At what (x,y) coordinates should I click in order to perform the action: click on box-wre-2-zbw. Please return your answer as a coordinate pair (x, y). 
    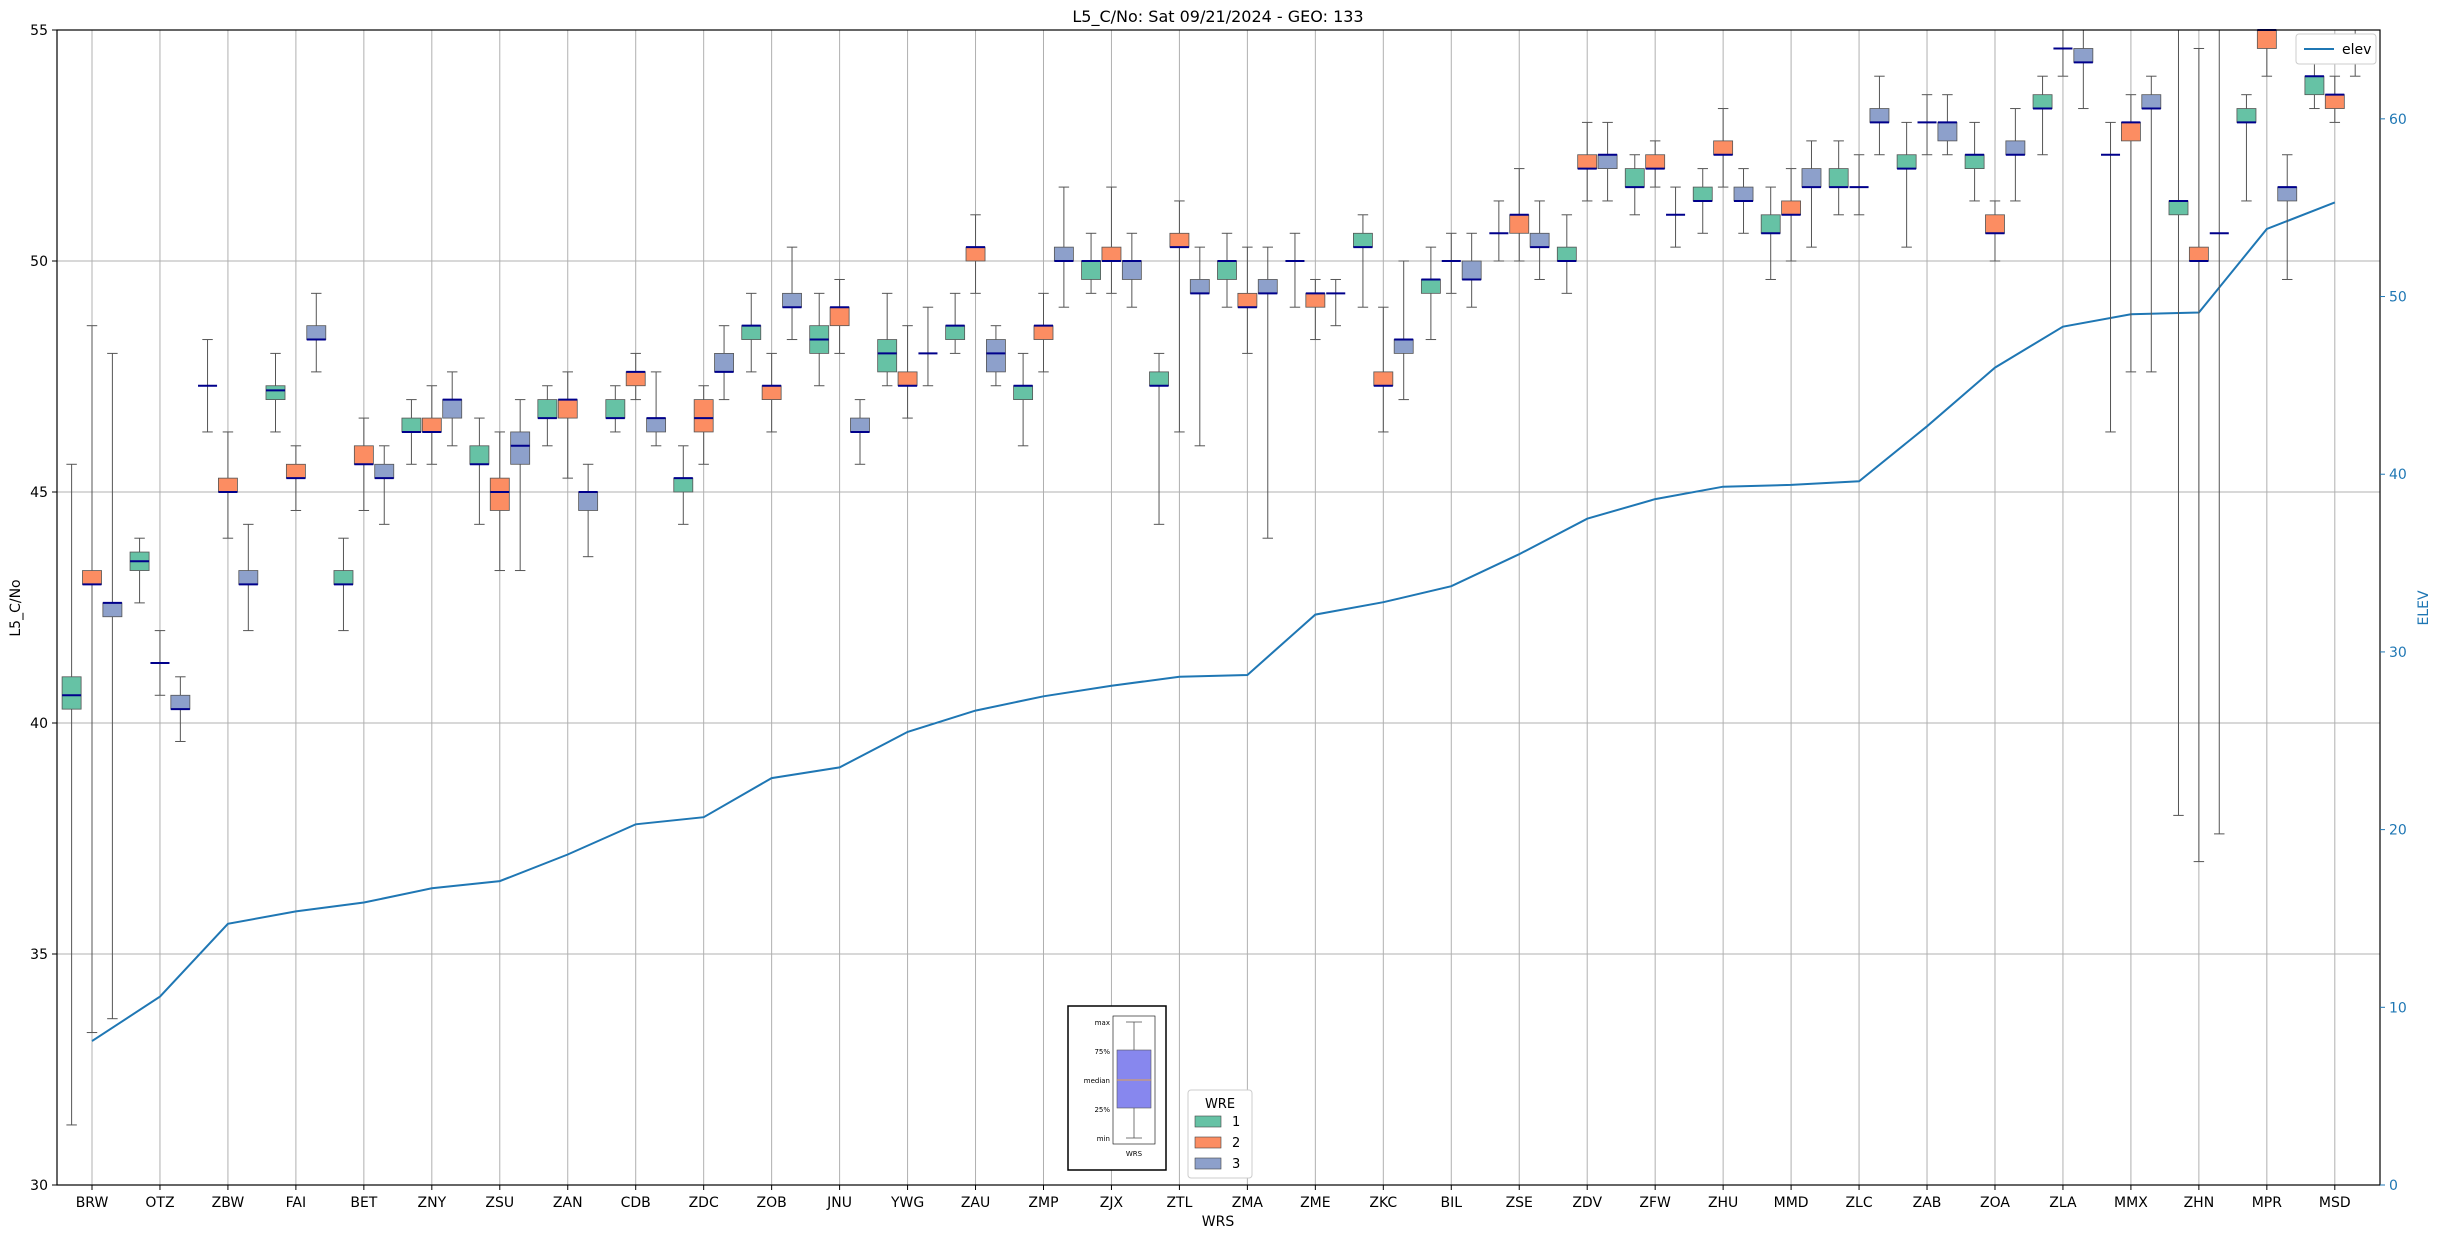
    Looking at the image, I should click on (228, 485).